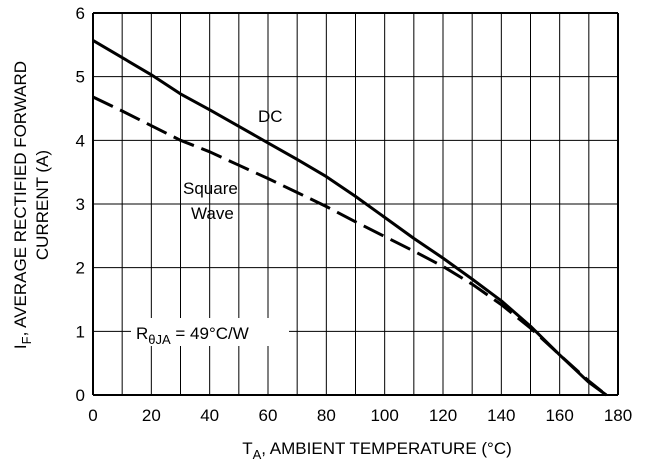 Image resolution: width=657 pixels, height=467 pixels. Describe the element at coordinates (247, 448) in the screenshot. I see `x-axis-title-main: T` at that location.